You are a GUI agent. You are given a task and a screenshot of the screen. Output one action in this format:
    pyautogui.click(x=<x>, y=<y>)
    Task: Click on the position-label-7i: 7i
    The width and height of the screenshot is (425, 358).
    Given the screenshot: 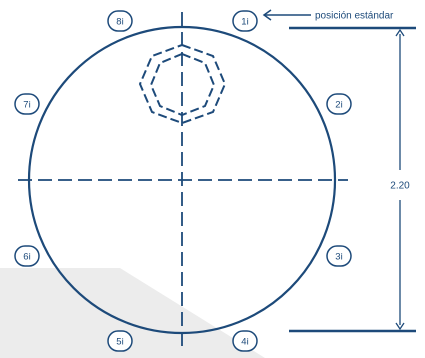 What is the action you would take?
    pyautogui.click(x=26, y=105)
    